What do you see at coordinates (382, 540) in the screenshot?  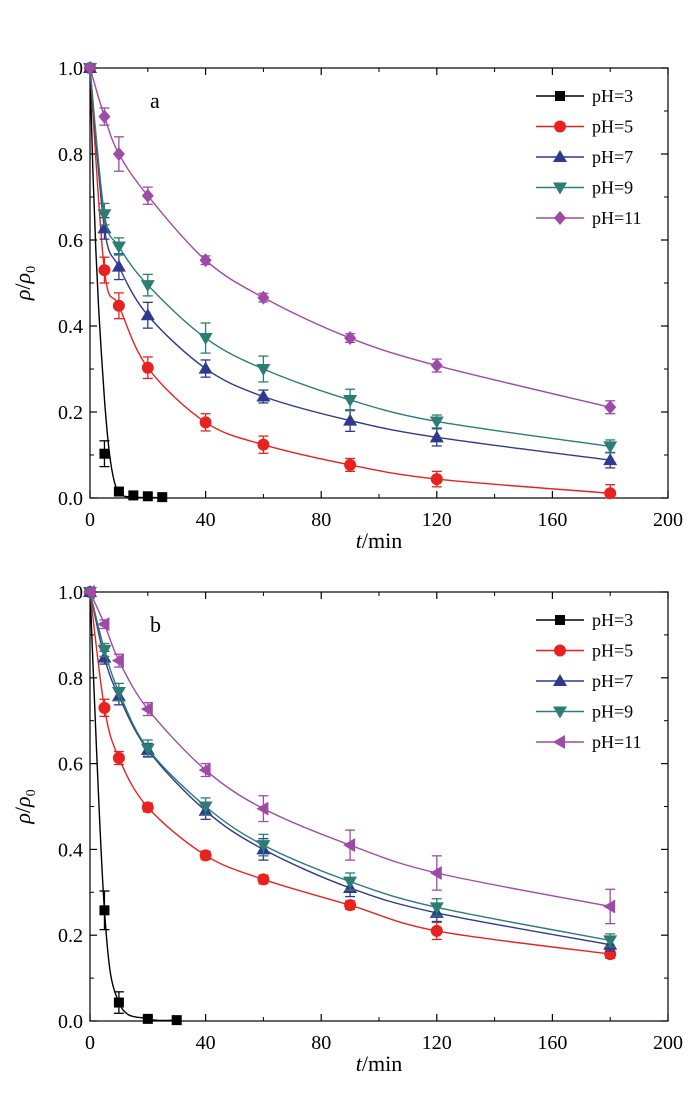 I see `x-axis-title-unit: /min` at bounding box center [382, 540].